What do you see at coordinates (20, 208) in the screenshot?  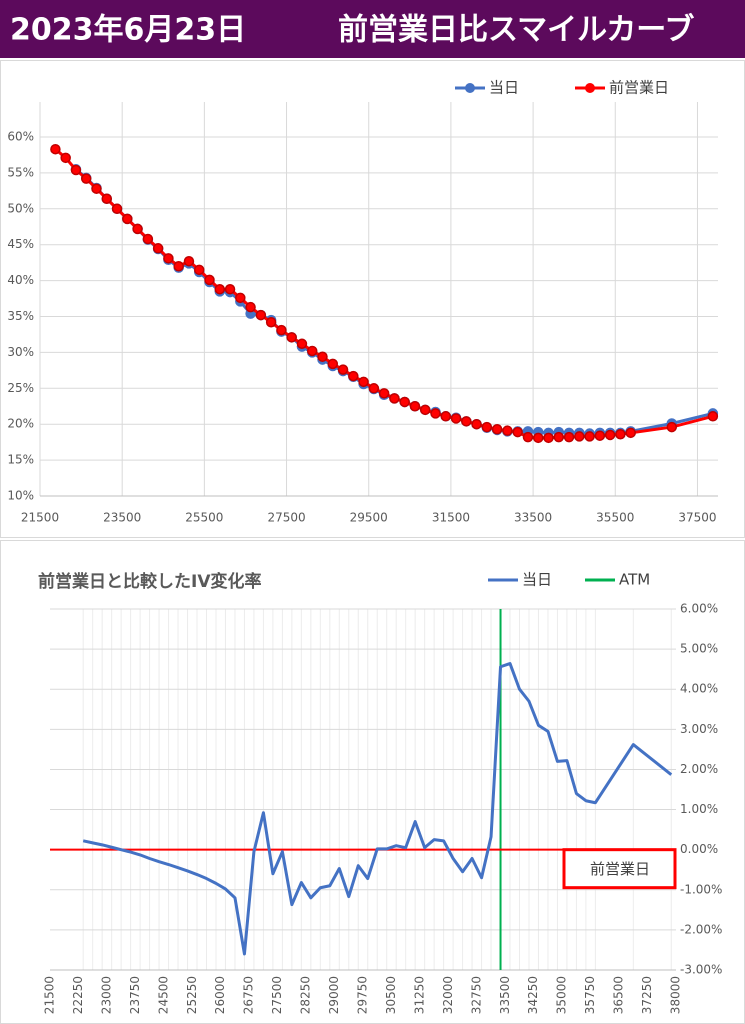 I see `y-tick-label: 50%` at bounding box center [20, 208].